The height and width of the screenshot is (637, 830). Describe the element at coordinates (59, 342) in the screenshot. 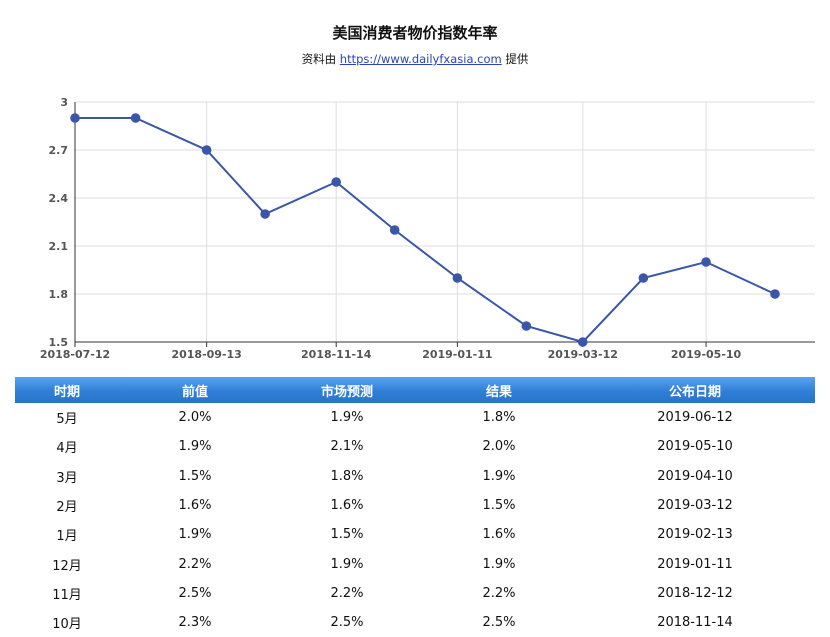

I see `y-tick-label: 1.5` at that location.